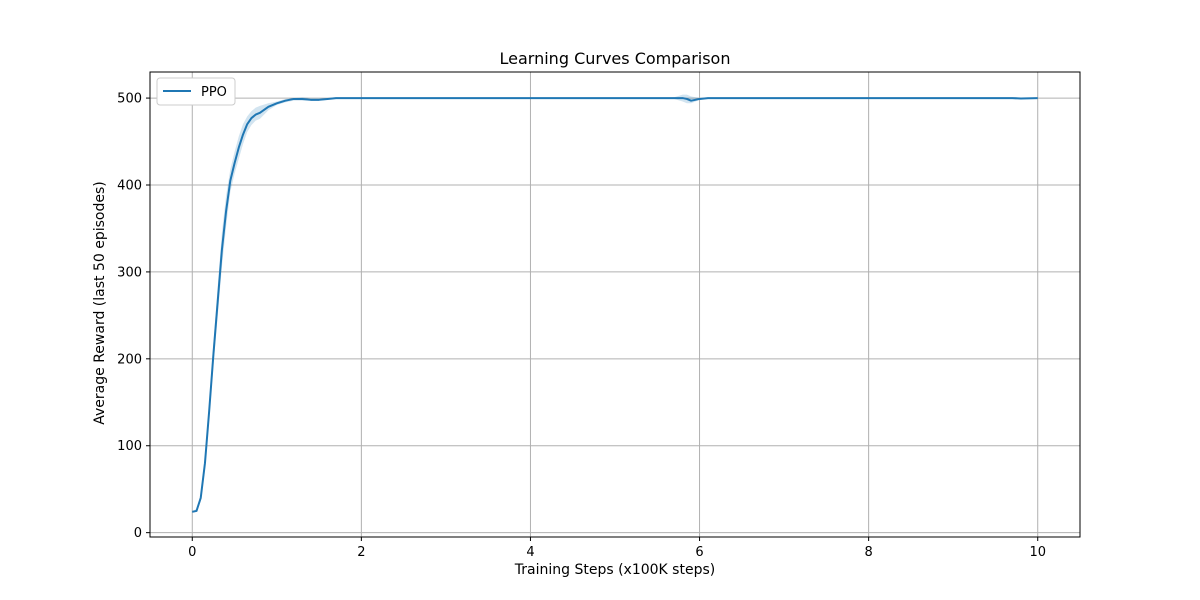 This screenshot has width=1200, height=600. What do you see at coordinates (699, 552) in the screenshot?
I see `x-tick-label: 6` at bounding box center [699, 552].